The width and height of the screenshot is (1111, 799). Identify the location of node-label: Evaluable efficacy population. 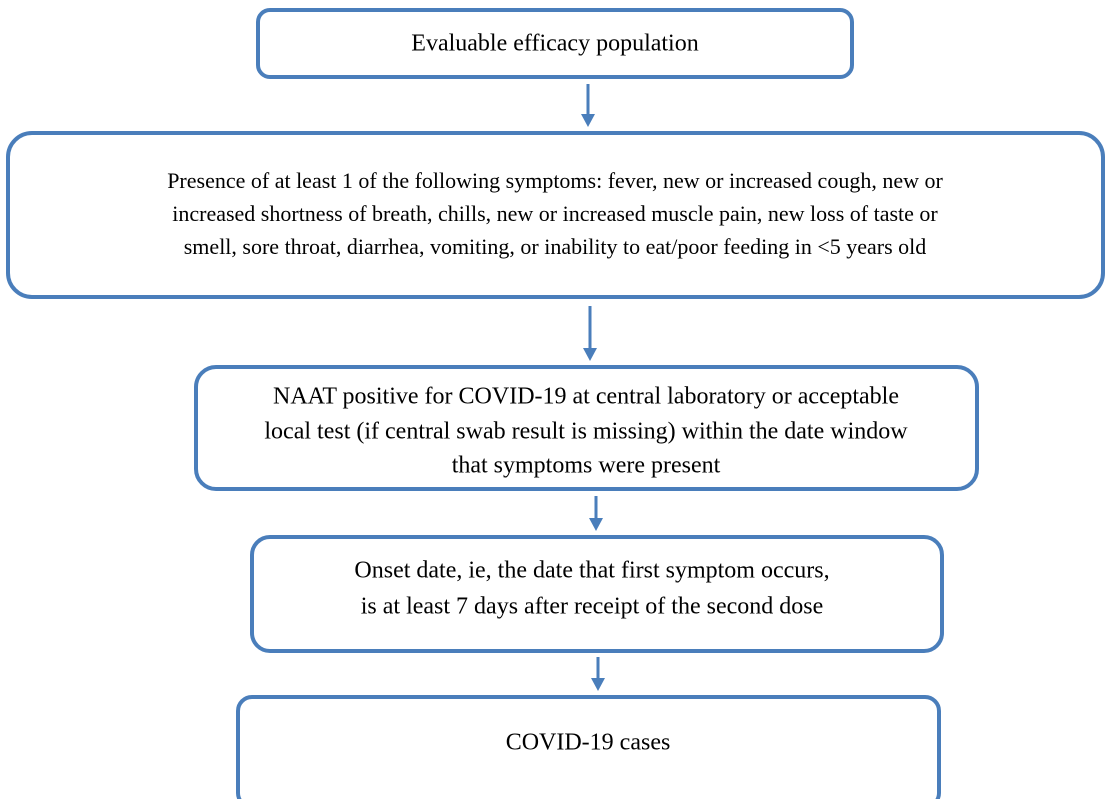
(554, 44).